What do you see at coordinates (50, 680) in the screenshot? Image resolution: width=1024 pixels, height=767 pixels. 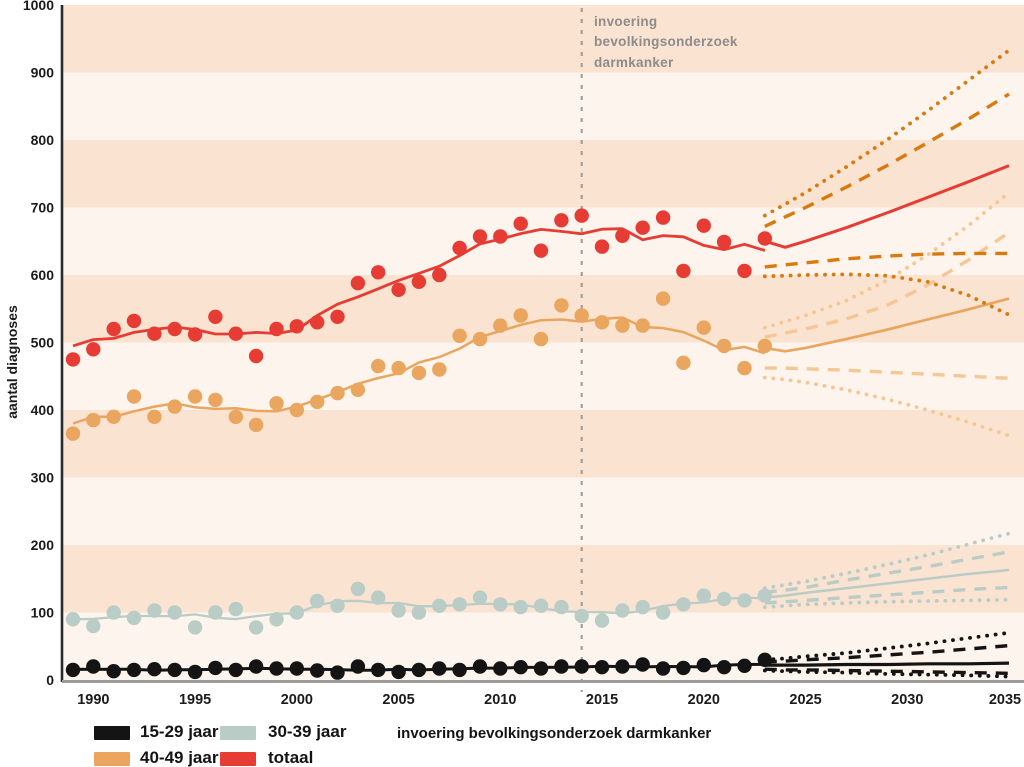 I see `y-tick-label: 0` at bounding box center [50, 680].